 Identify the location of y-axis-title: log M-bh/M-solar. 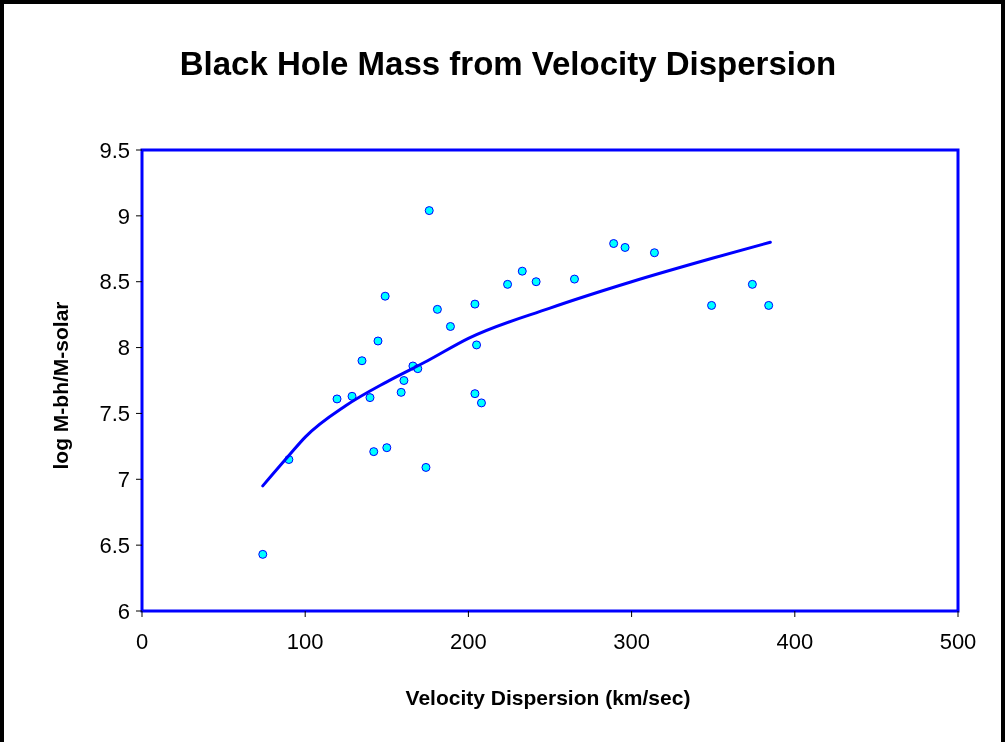
(60, 385).